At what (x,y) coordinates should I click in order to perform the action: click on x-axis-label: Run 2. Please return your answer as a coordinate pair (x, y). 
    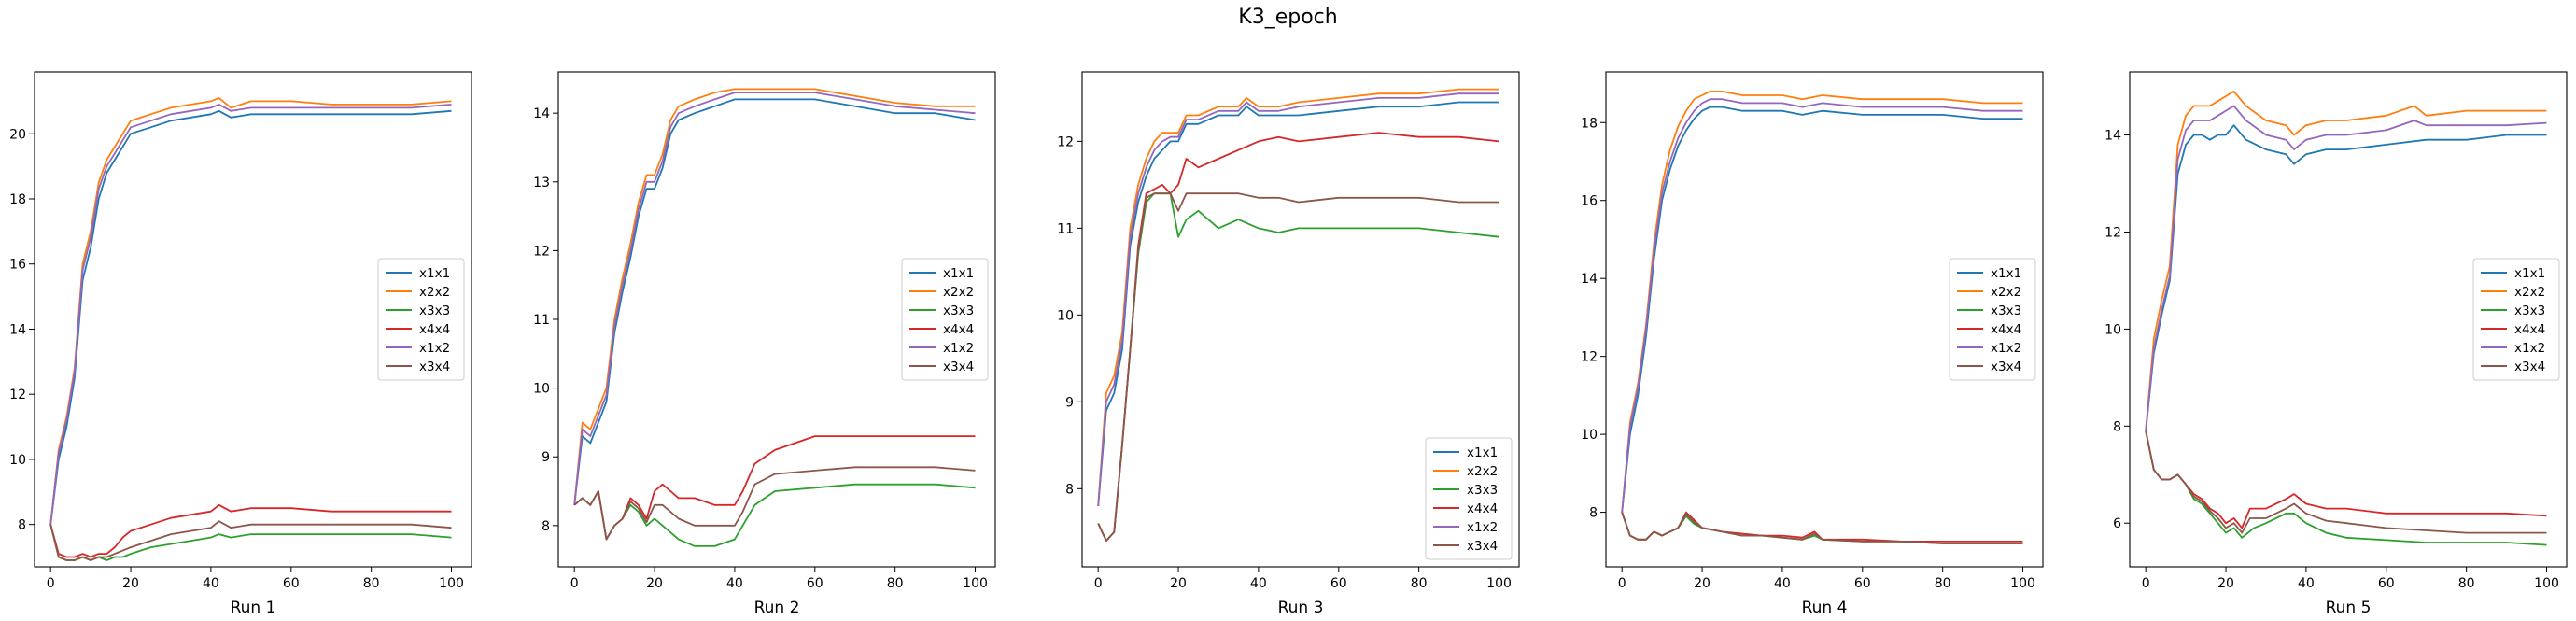
    Looking at the image, I should click on (777, 608).